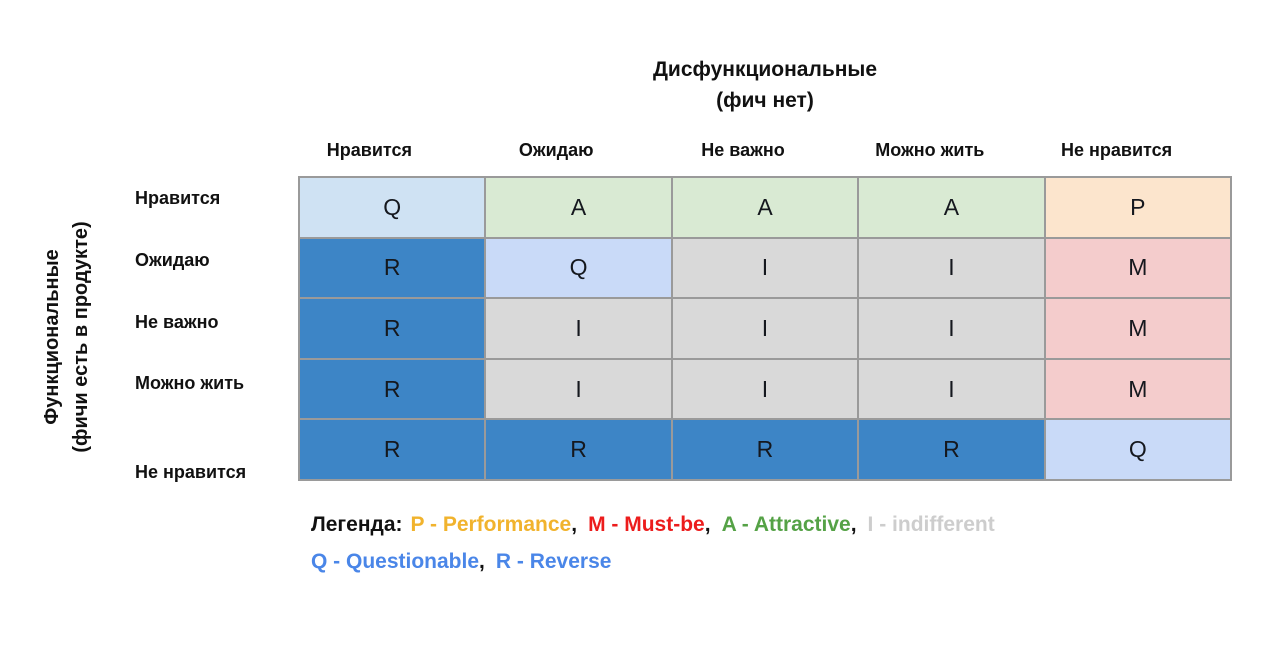  What do you see at coordinates (765, 85) in the screenshot?
I see `x-axis-title: Дисфункциональные (фич нет)` at bounding box center [765, 85].